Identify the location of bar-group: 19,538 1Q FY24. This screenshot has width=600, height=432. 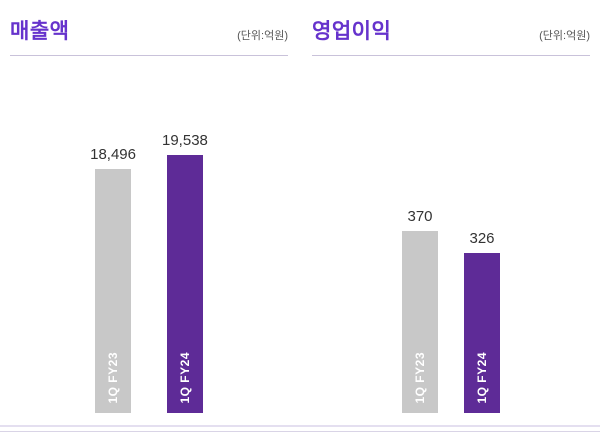
(185, 272).